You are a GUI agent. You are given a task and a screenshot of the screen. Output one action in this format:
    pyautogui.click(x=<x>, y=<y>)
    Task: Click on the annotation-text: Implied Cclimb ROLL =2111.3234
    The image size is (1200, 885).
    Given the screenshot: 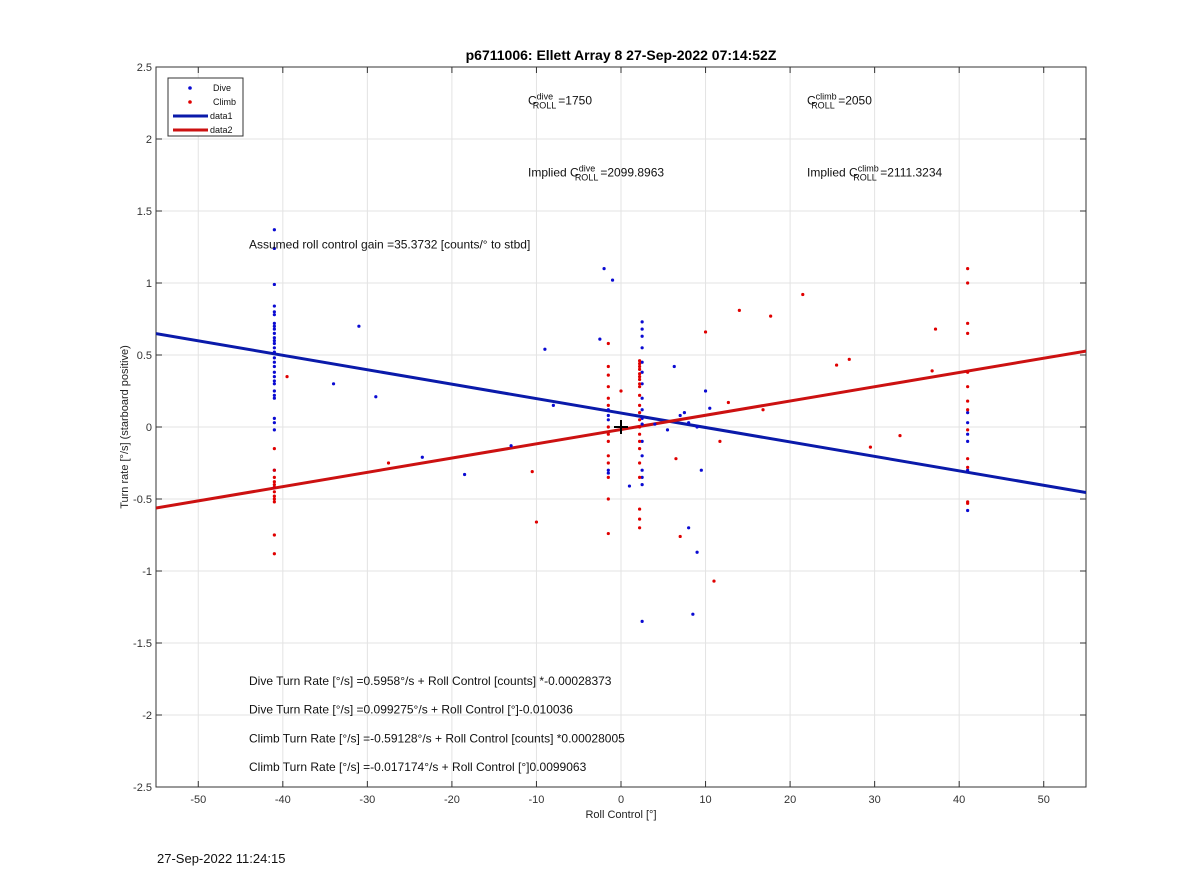 What is the action you would take?
    pyautogui.click(x=875, y=172)
    